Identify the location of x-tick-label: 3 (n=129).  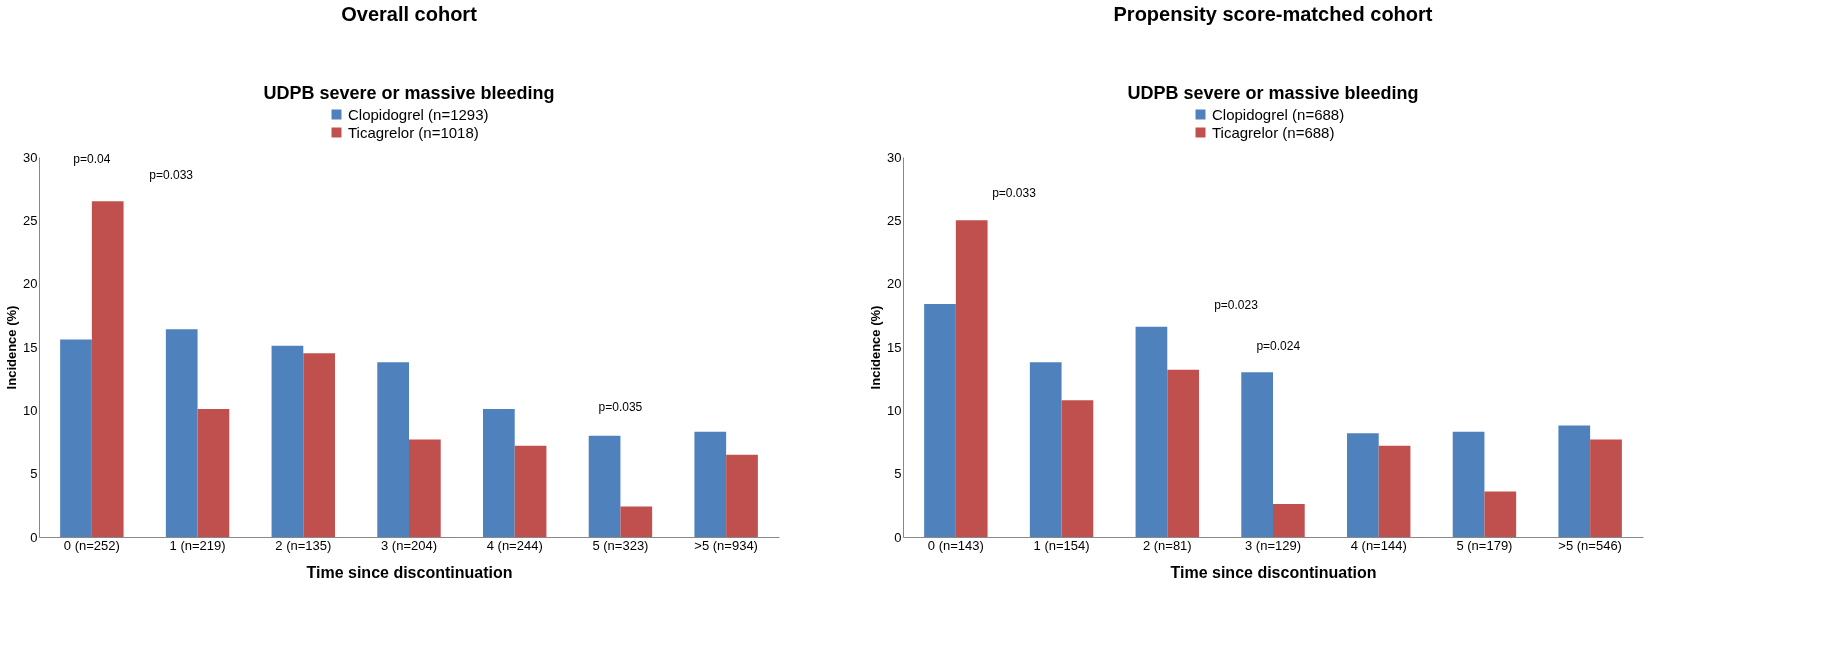
(1273, 545).